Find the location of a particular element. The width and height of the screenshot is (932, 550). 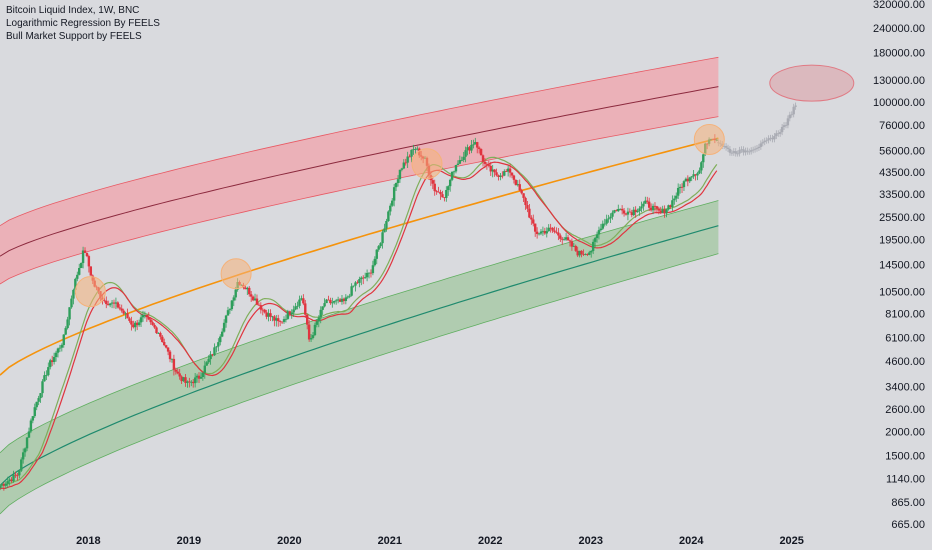

y-tick-label: 4600.00 is located at coordinates (905, 362).